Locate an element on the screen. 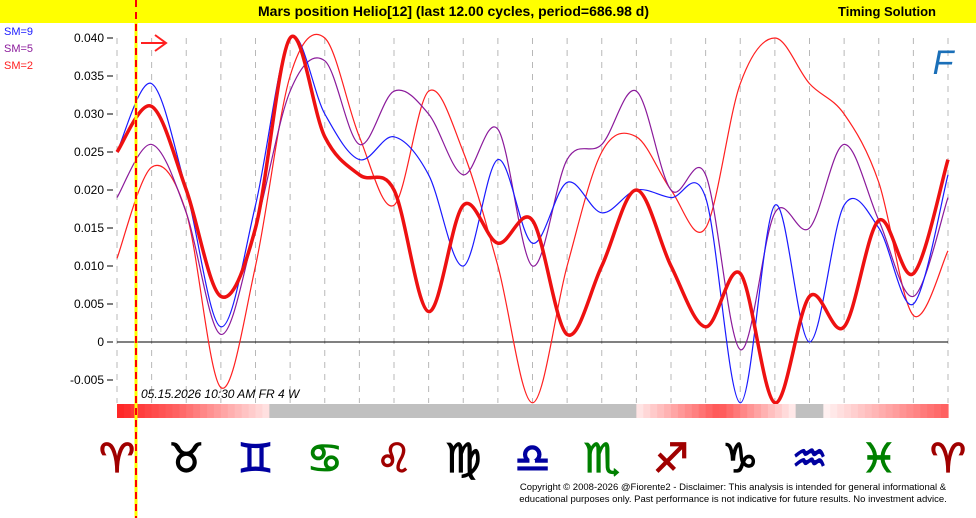  sm9-label: SM=9 is located at coordinates (19, 32).